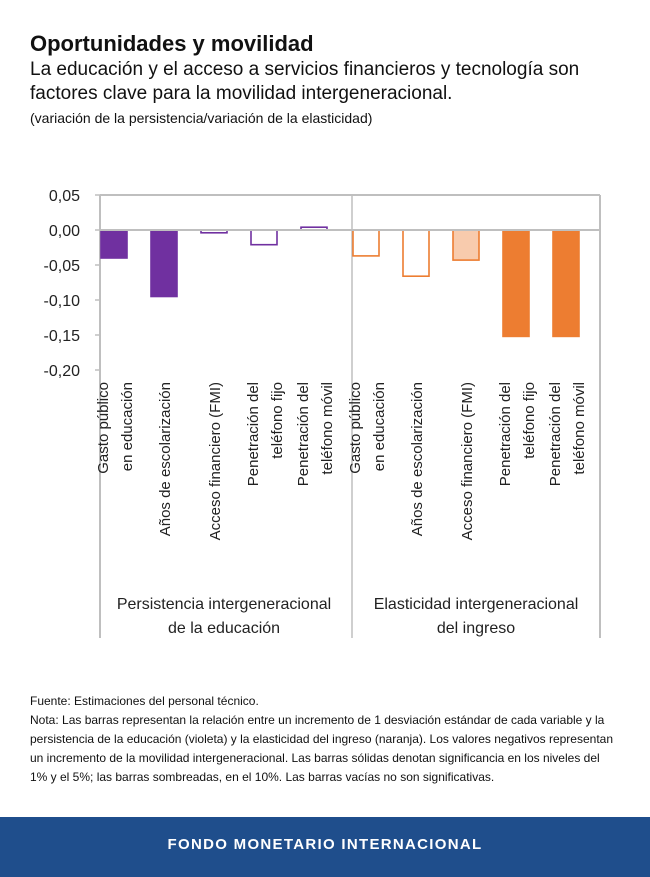 This screenshot has height=877, width=650. Describe the element at coordinates (224, 628) in the screenshot. I see `group-label: de la educación` at that location.